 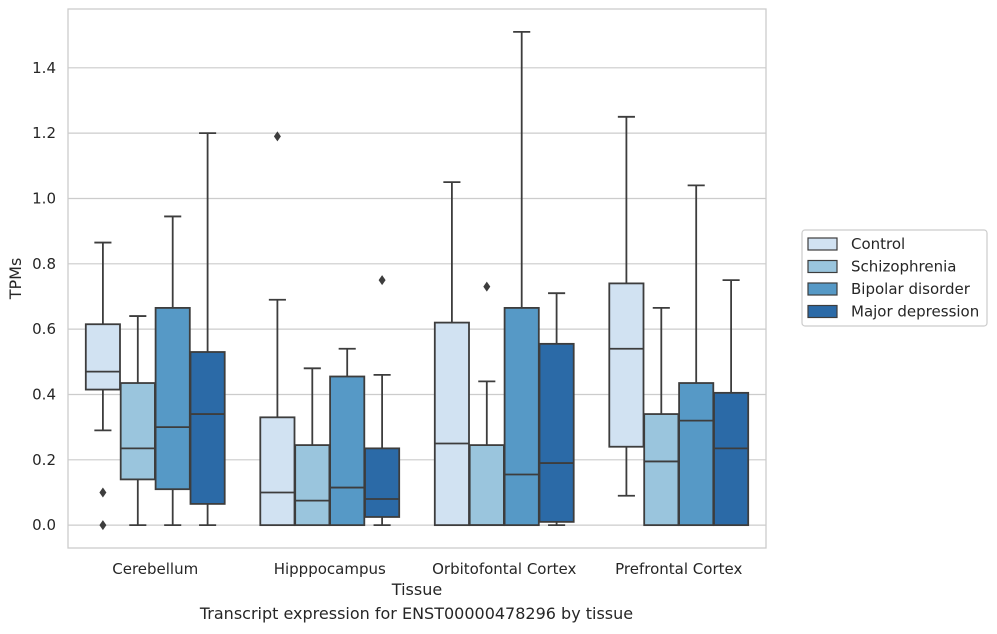 I want to click on x-tick-label: Hipppocampus, so click(x=330, y=569).